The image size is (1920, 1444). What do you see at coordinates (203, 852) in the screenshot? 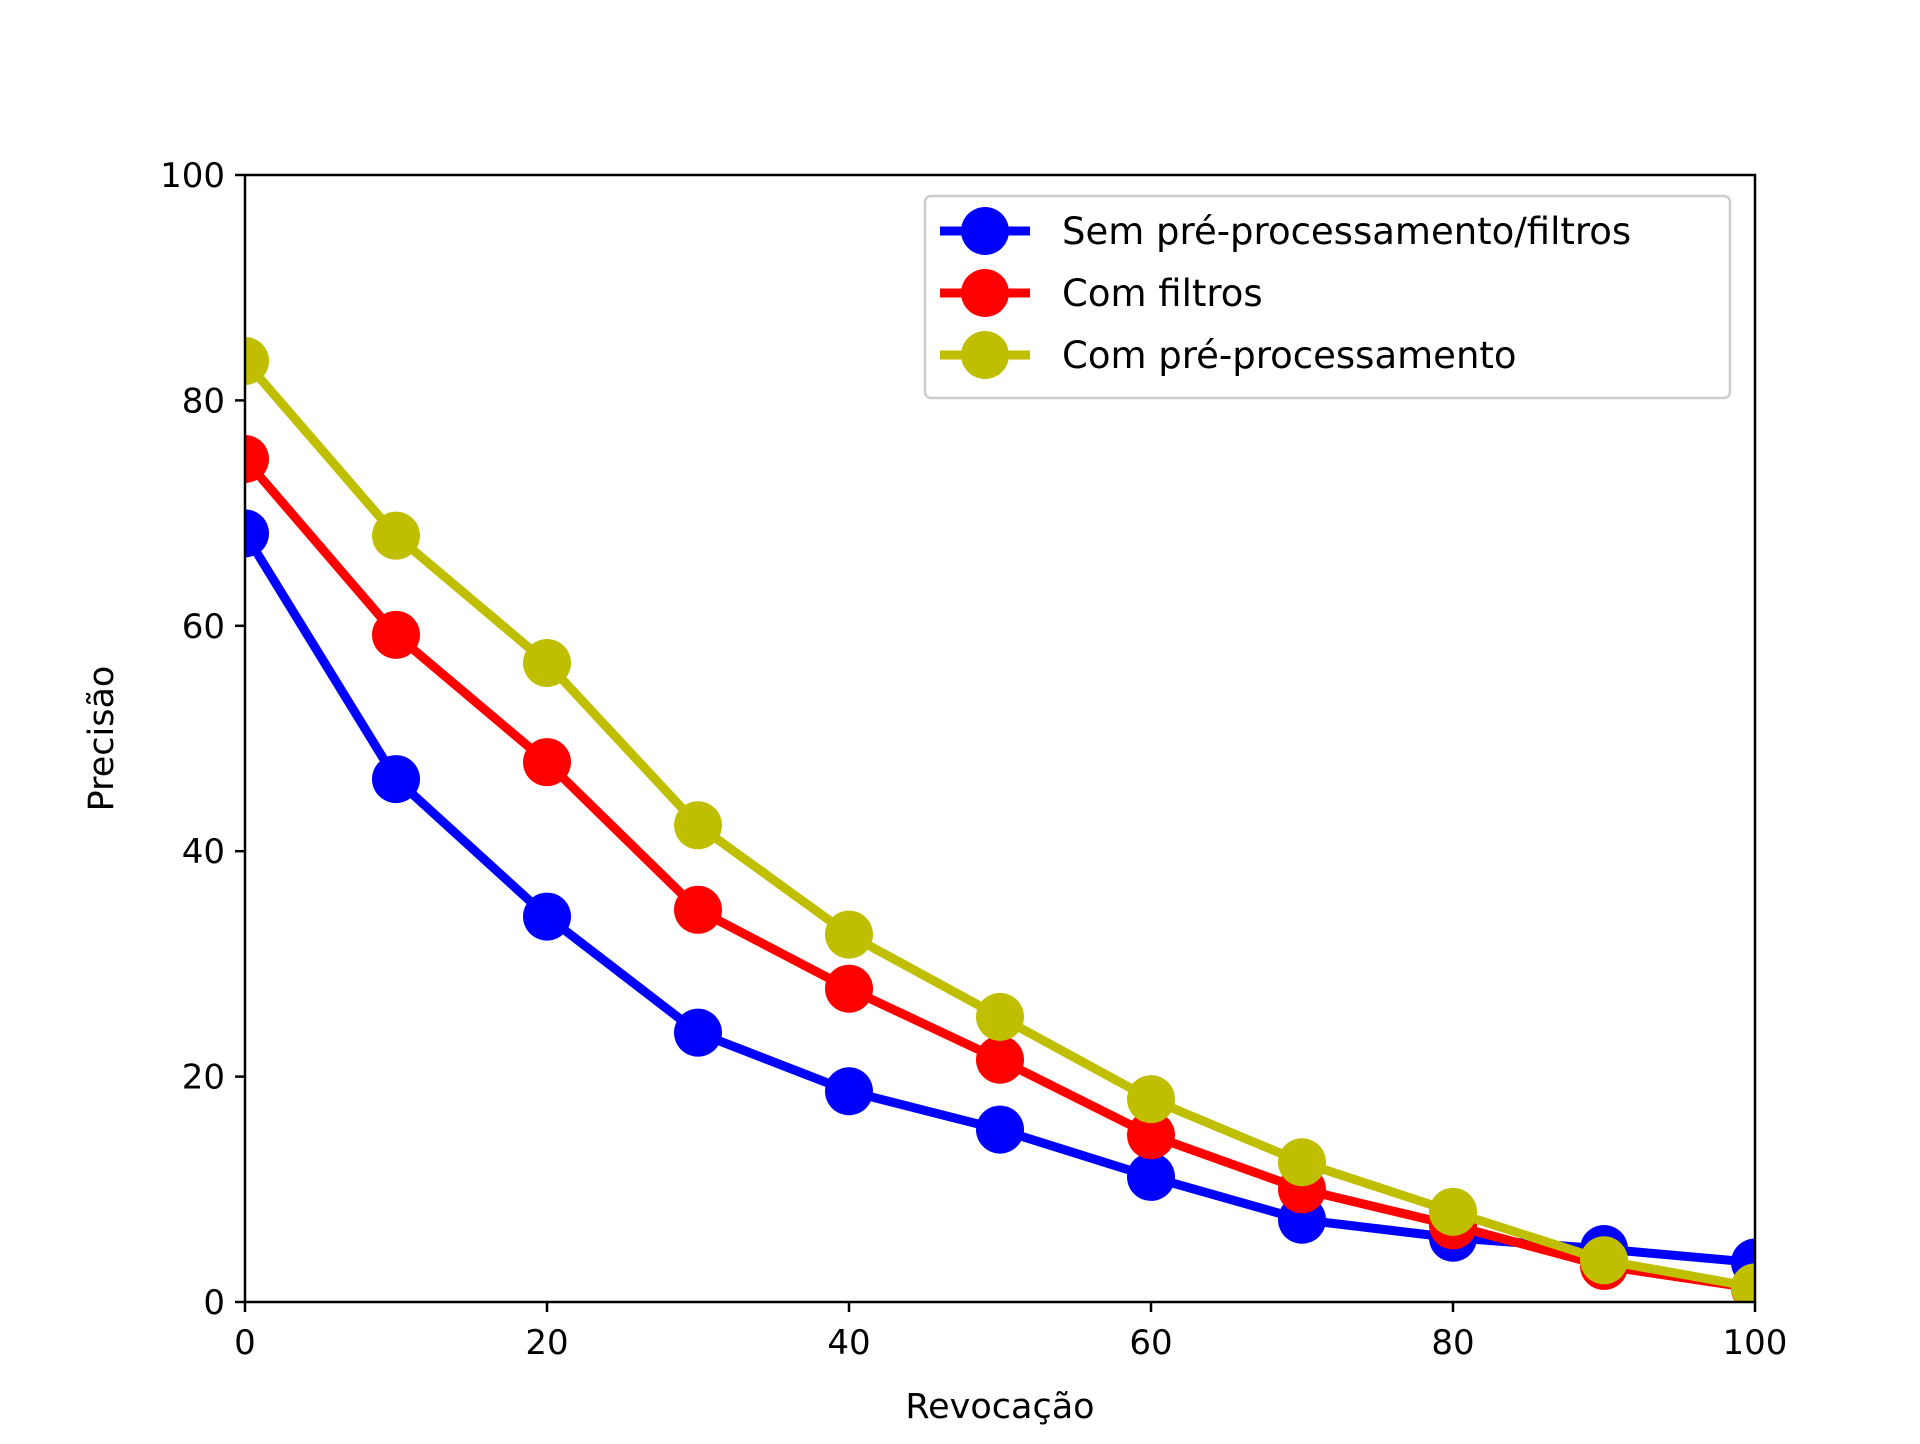
I see `y-tick-label: 40` at bounding box center [203, 852].